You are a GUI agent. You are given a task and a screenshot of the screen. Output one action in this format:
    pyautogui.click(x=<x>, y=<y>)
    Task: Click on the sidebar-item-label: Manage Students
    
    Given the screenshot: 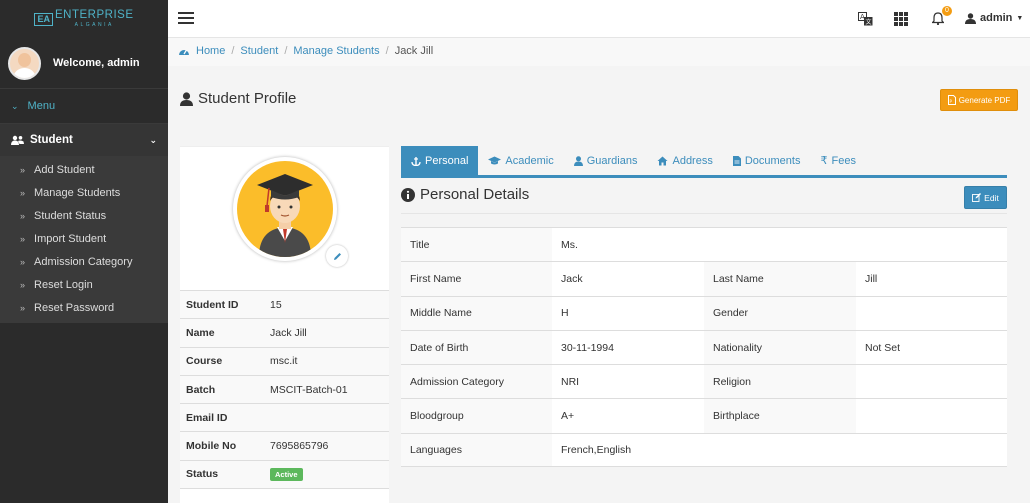 What is the action you would take?
    pyautogui.click(x=77, y=192)
    